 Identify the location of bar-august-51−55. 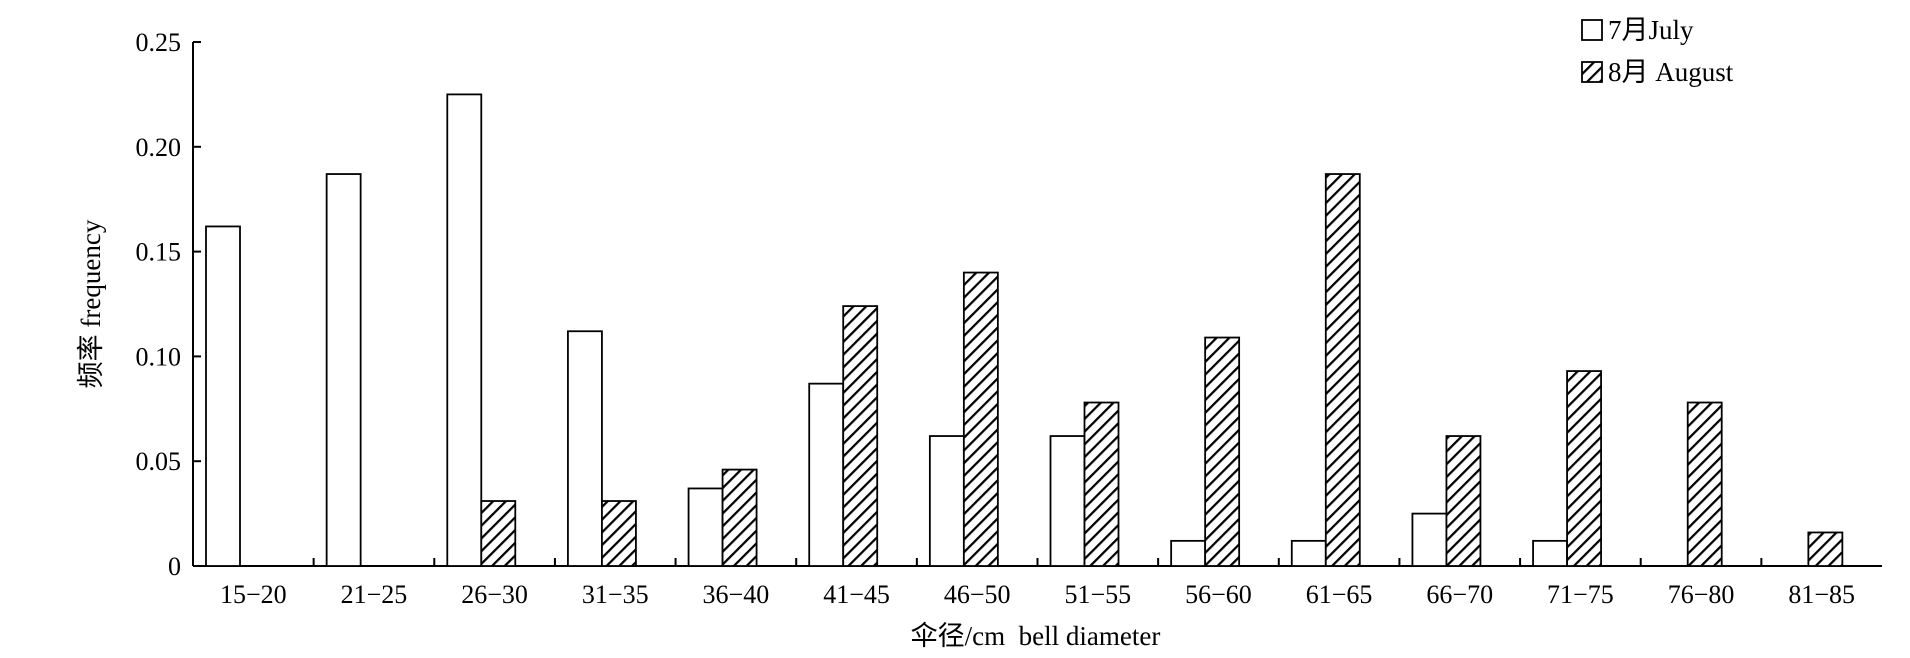
(1101, 484).